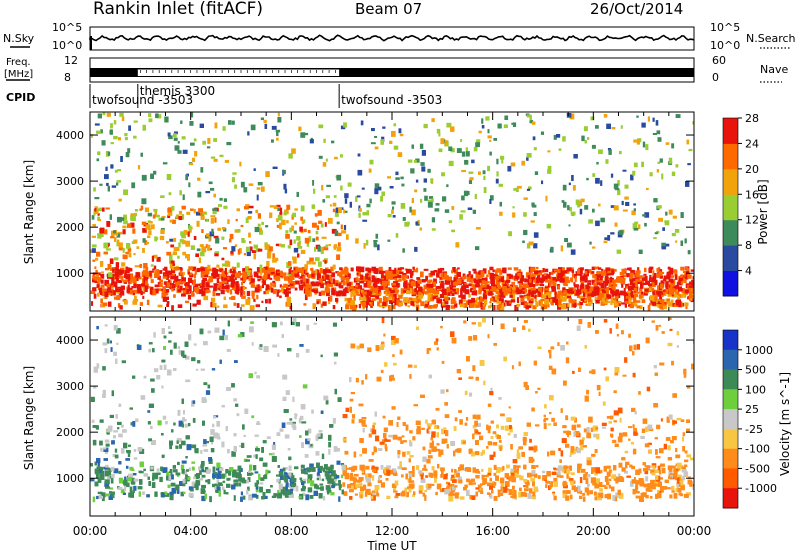 This screenshot has height=554, width=800. What do you see at coordinates (142, 100) in the screenshot?
I see `cpid-segment-label: twofsound -3503` at bounding box center [142, 100].